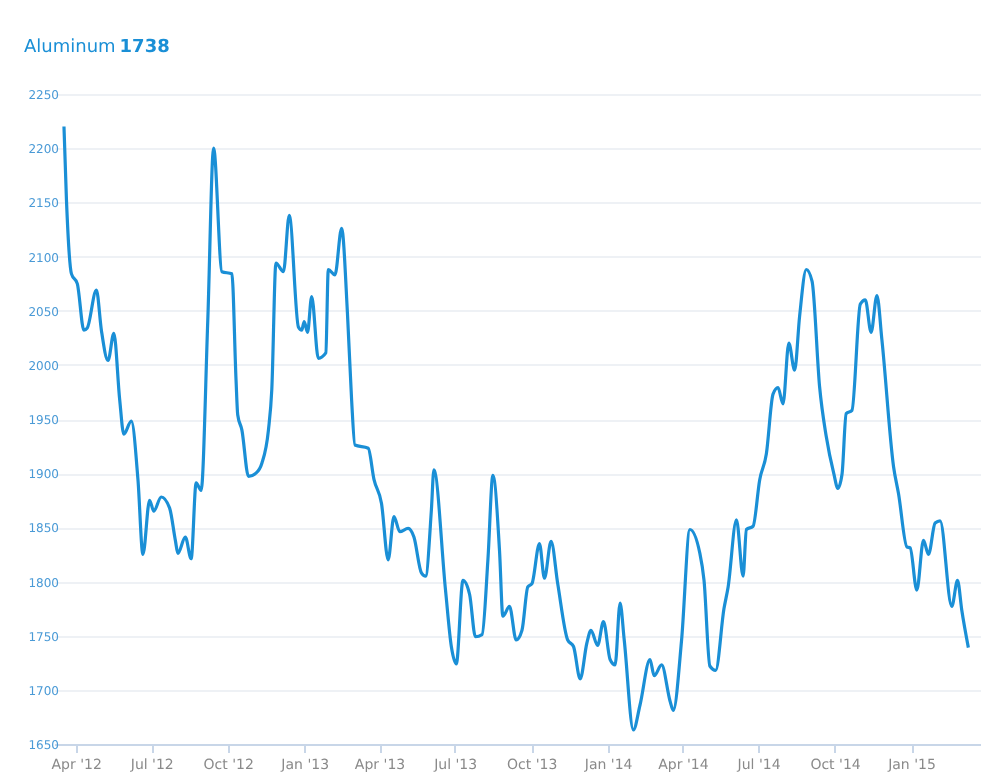 The height and width of the screenshot is (776, 1000). What do you see at coordinates (144, 48) in the screenshot?
I see `chart-subtitle: 1738` at bounding box center [144, 48].